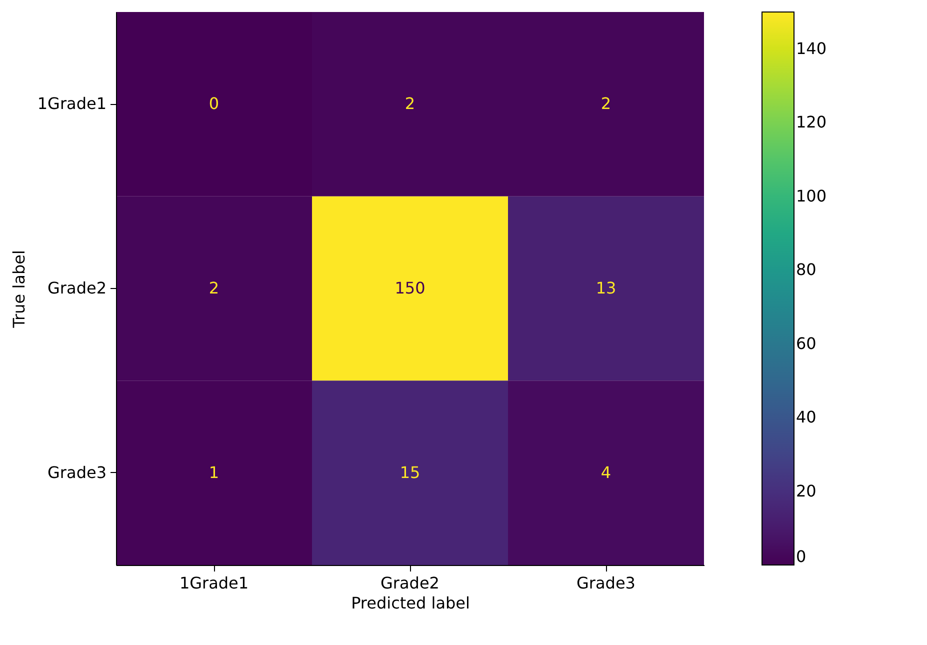 The image size is (927, 645). Describe the element at coordinates (214, 472) in the screenshot. I see `data-label: 1` at that location.